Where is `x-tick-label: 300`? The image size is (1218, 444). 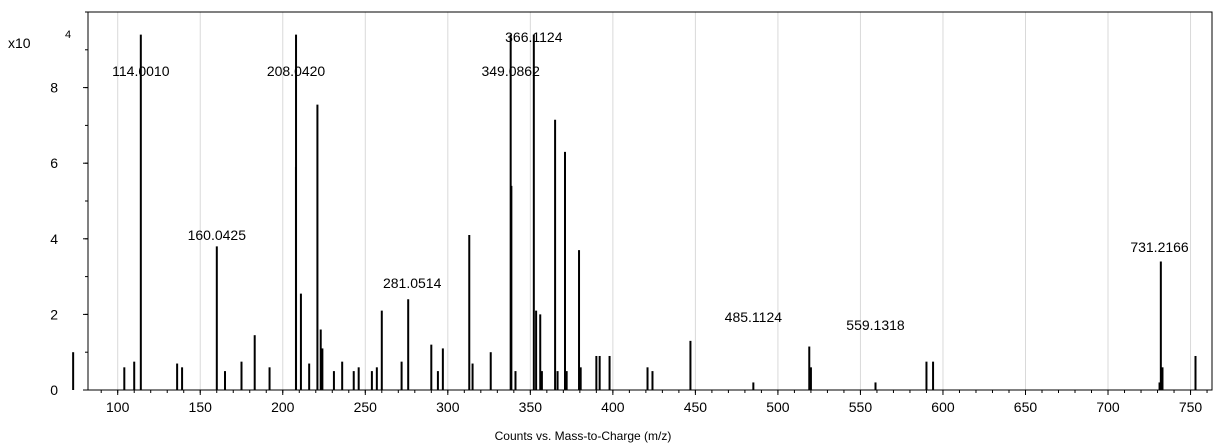 x-tick-label: 300 is located at coordinates (448, 407).